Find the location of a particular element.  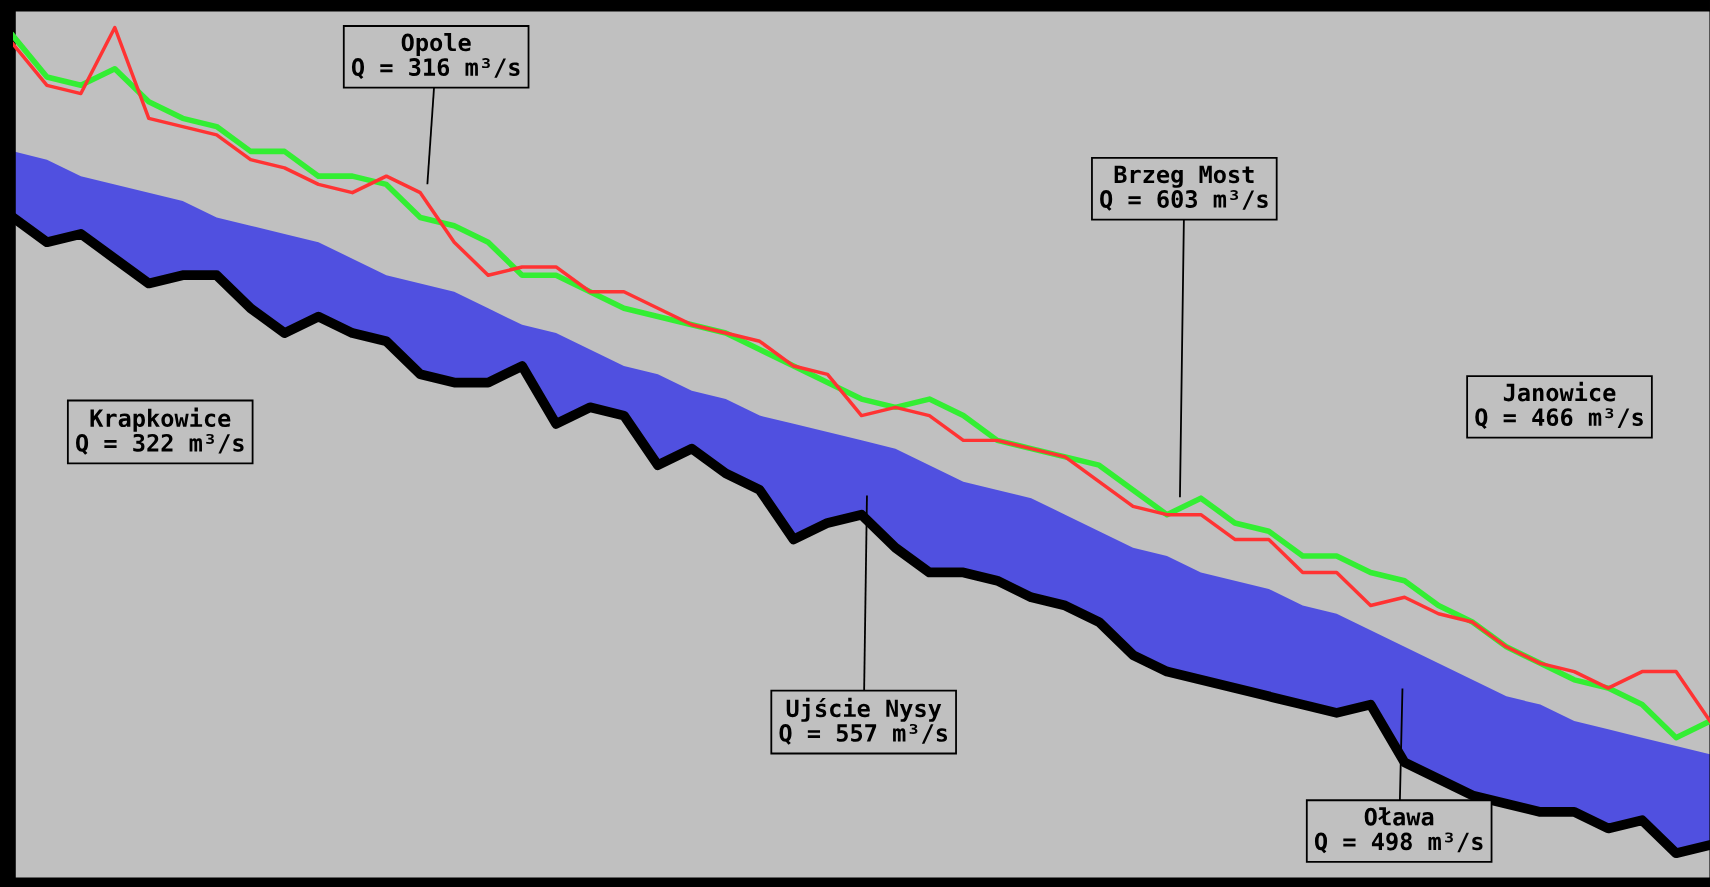

annotation: Janowice Q = 466 m³/s is located at coordinates (1559, 405).